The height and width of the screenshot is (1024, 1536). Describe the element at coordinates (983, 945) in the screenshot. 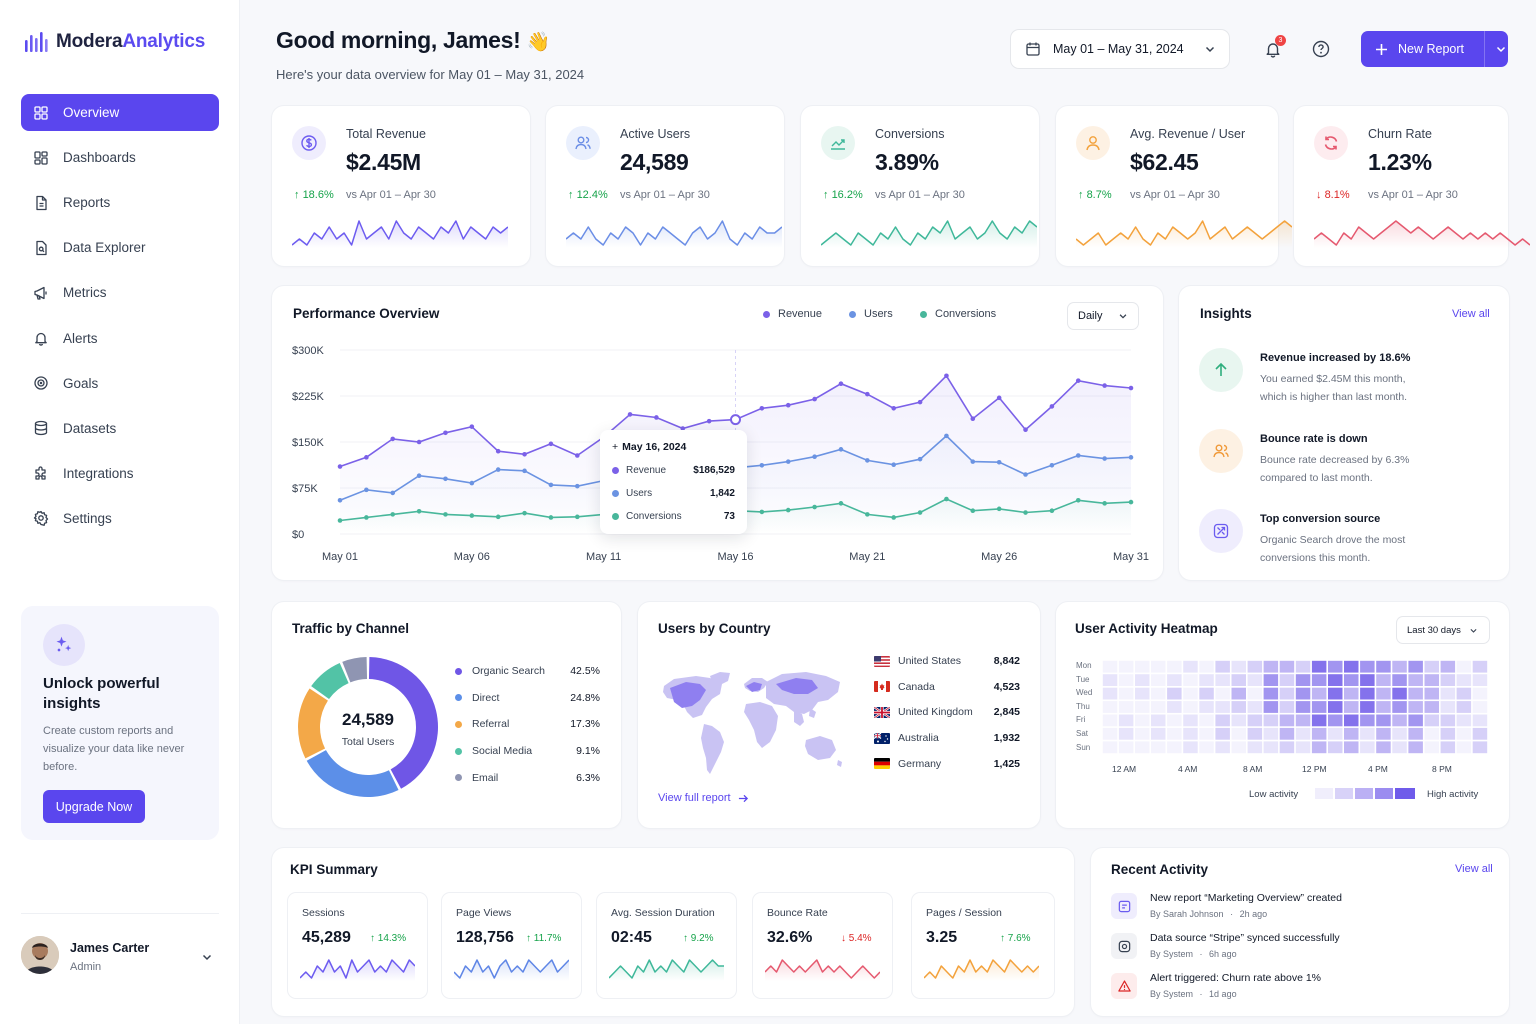

I see `kpi-summary-pages-session: Pages / Session 3.25 ↑ 7.6%` at that location.